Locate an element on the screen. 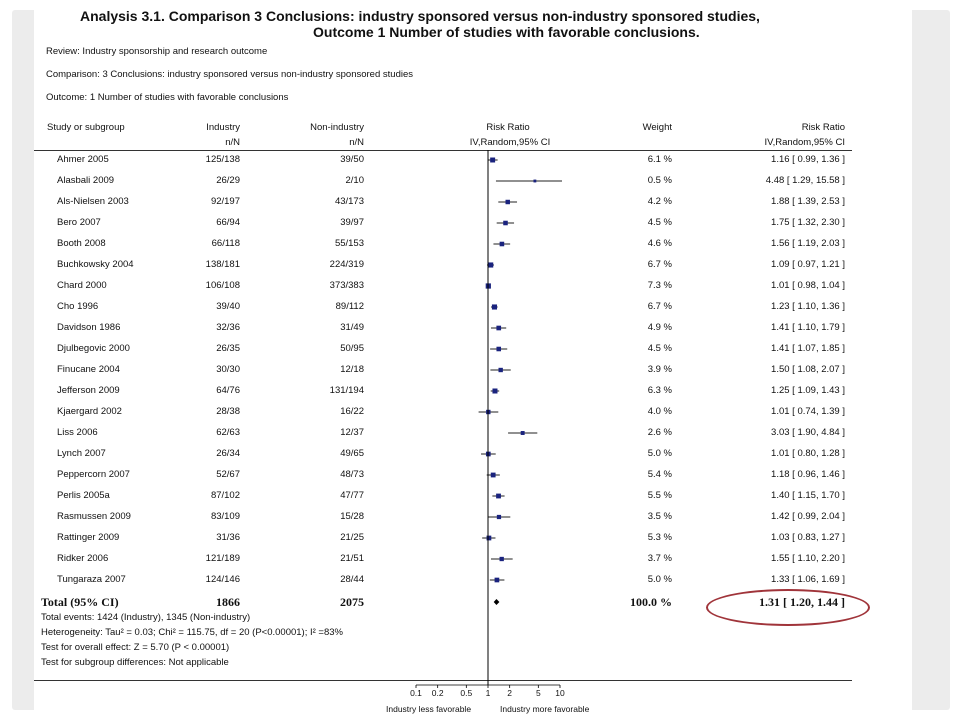 Image resolution: width=960 pixels, height=720 pixels. nonindustry-count: 47/77 is located at coordinates (352, 495).